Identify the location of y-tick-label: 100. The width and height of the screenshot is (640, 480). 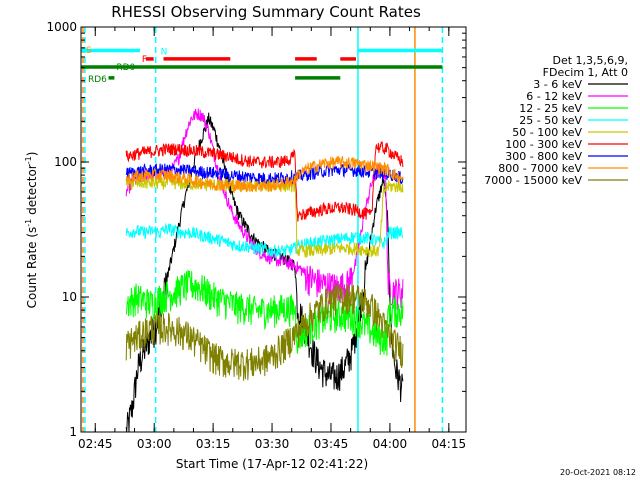
(65, 162).